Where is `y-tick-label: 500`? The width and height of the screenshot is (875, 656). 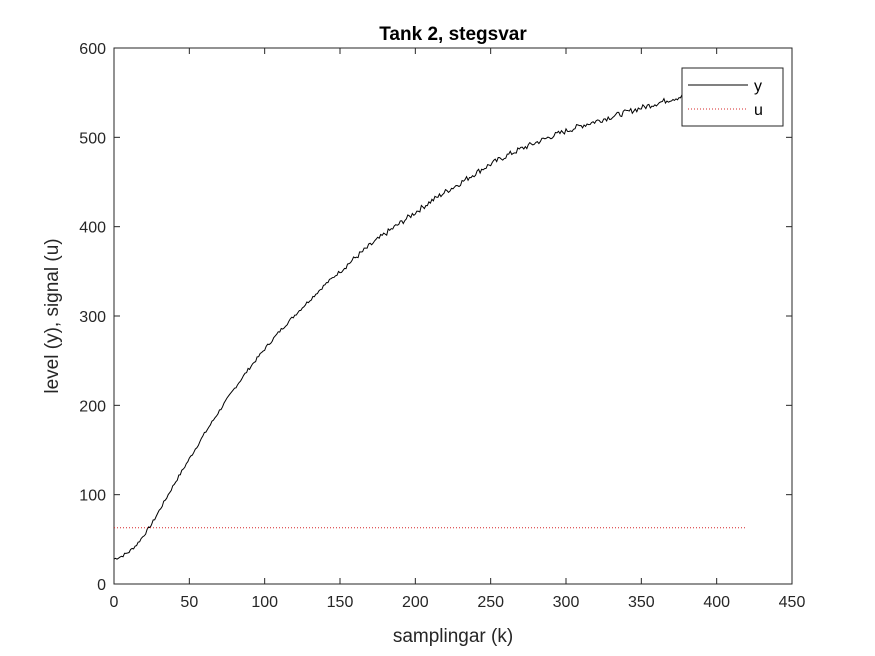
y-tick-label: 500 is located at coordinates (92, 138).